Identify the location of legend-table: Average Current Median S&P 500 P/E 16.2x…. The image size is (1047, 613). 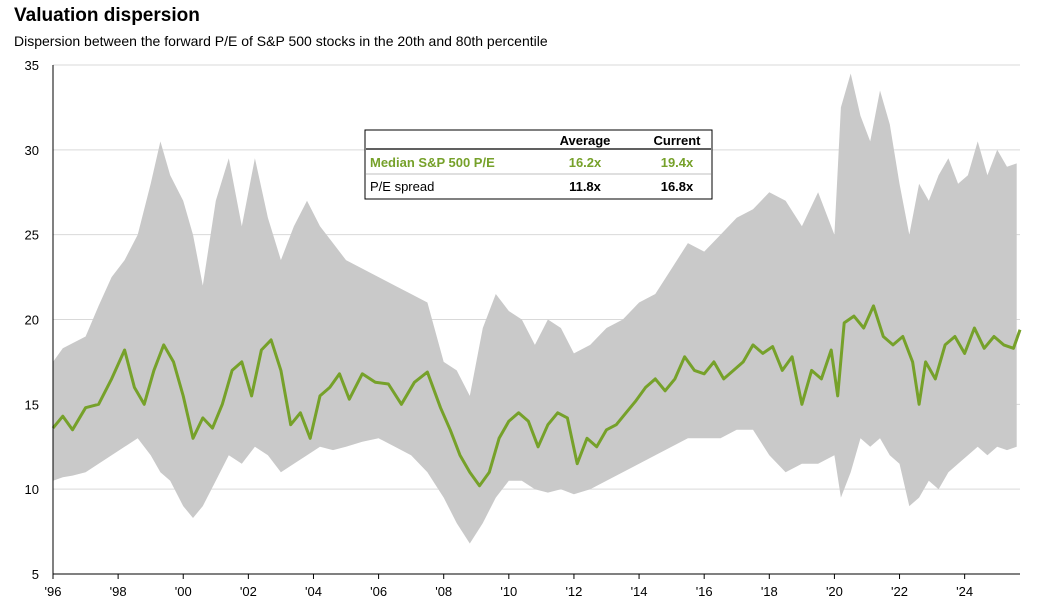
(538, 164).